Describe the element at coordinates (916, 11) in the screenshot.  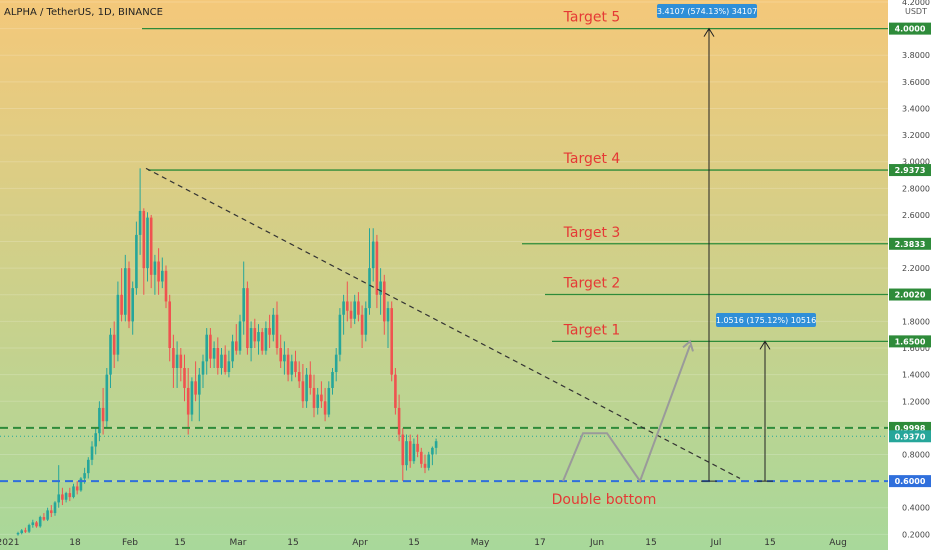
I see `currency-label: USDT` at that location.